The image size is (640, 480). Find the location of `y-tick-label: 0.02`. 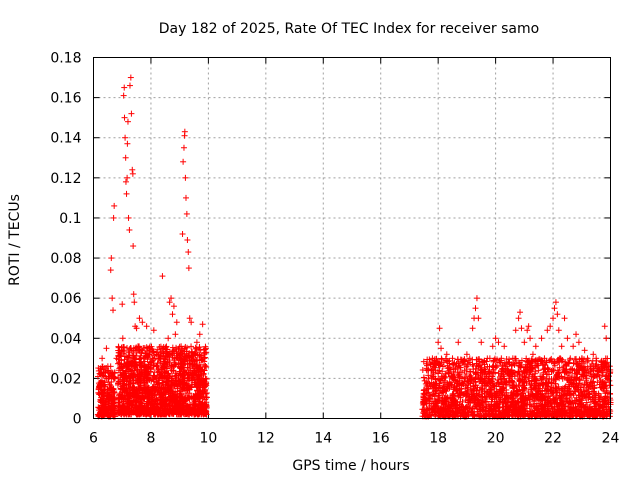

y-tick-label: 0.02 is located at coordinates (65, 379).